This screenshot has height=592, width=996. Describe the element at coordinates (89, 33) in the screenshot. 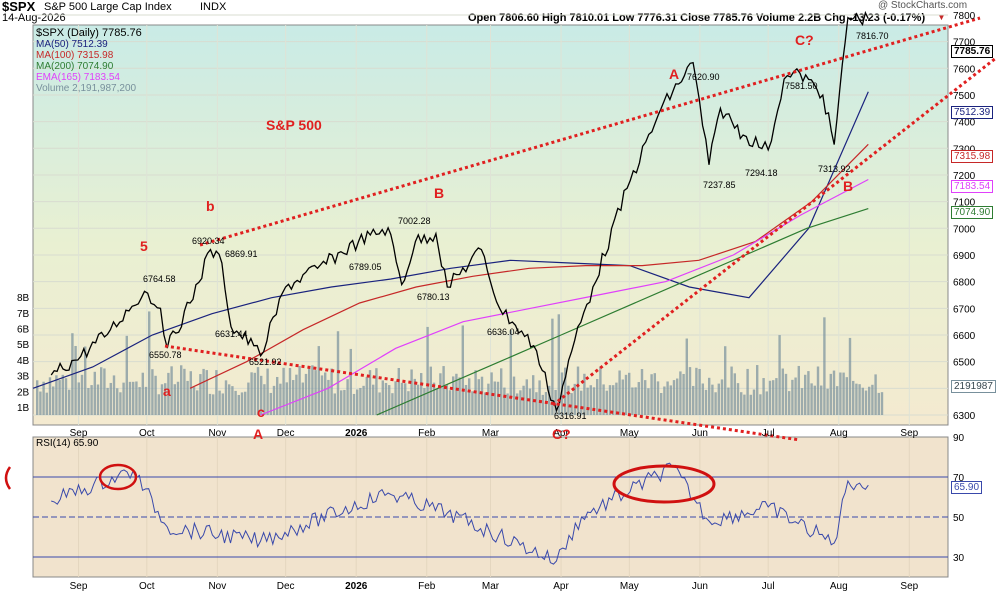

I see `legend-price-label: $SPX (Daily) 7785.76` at that location.